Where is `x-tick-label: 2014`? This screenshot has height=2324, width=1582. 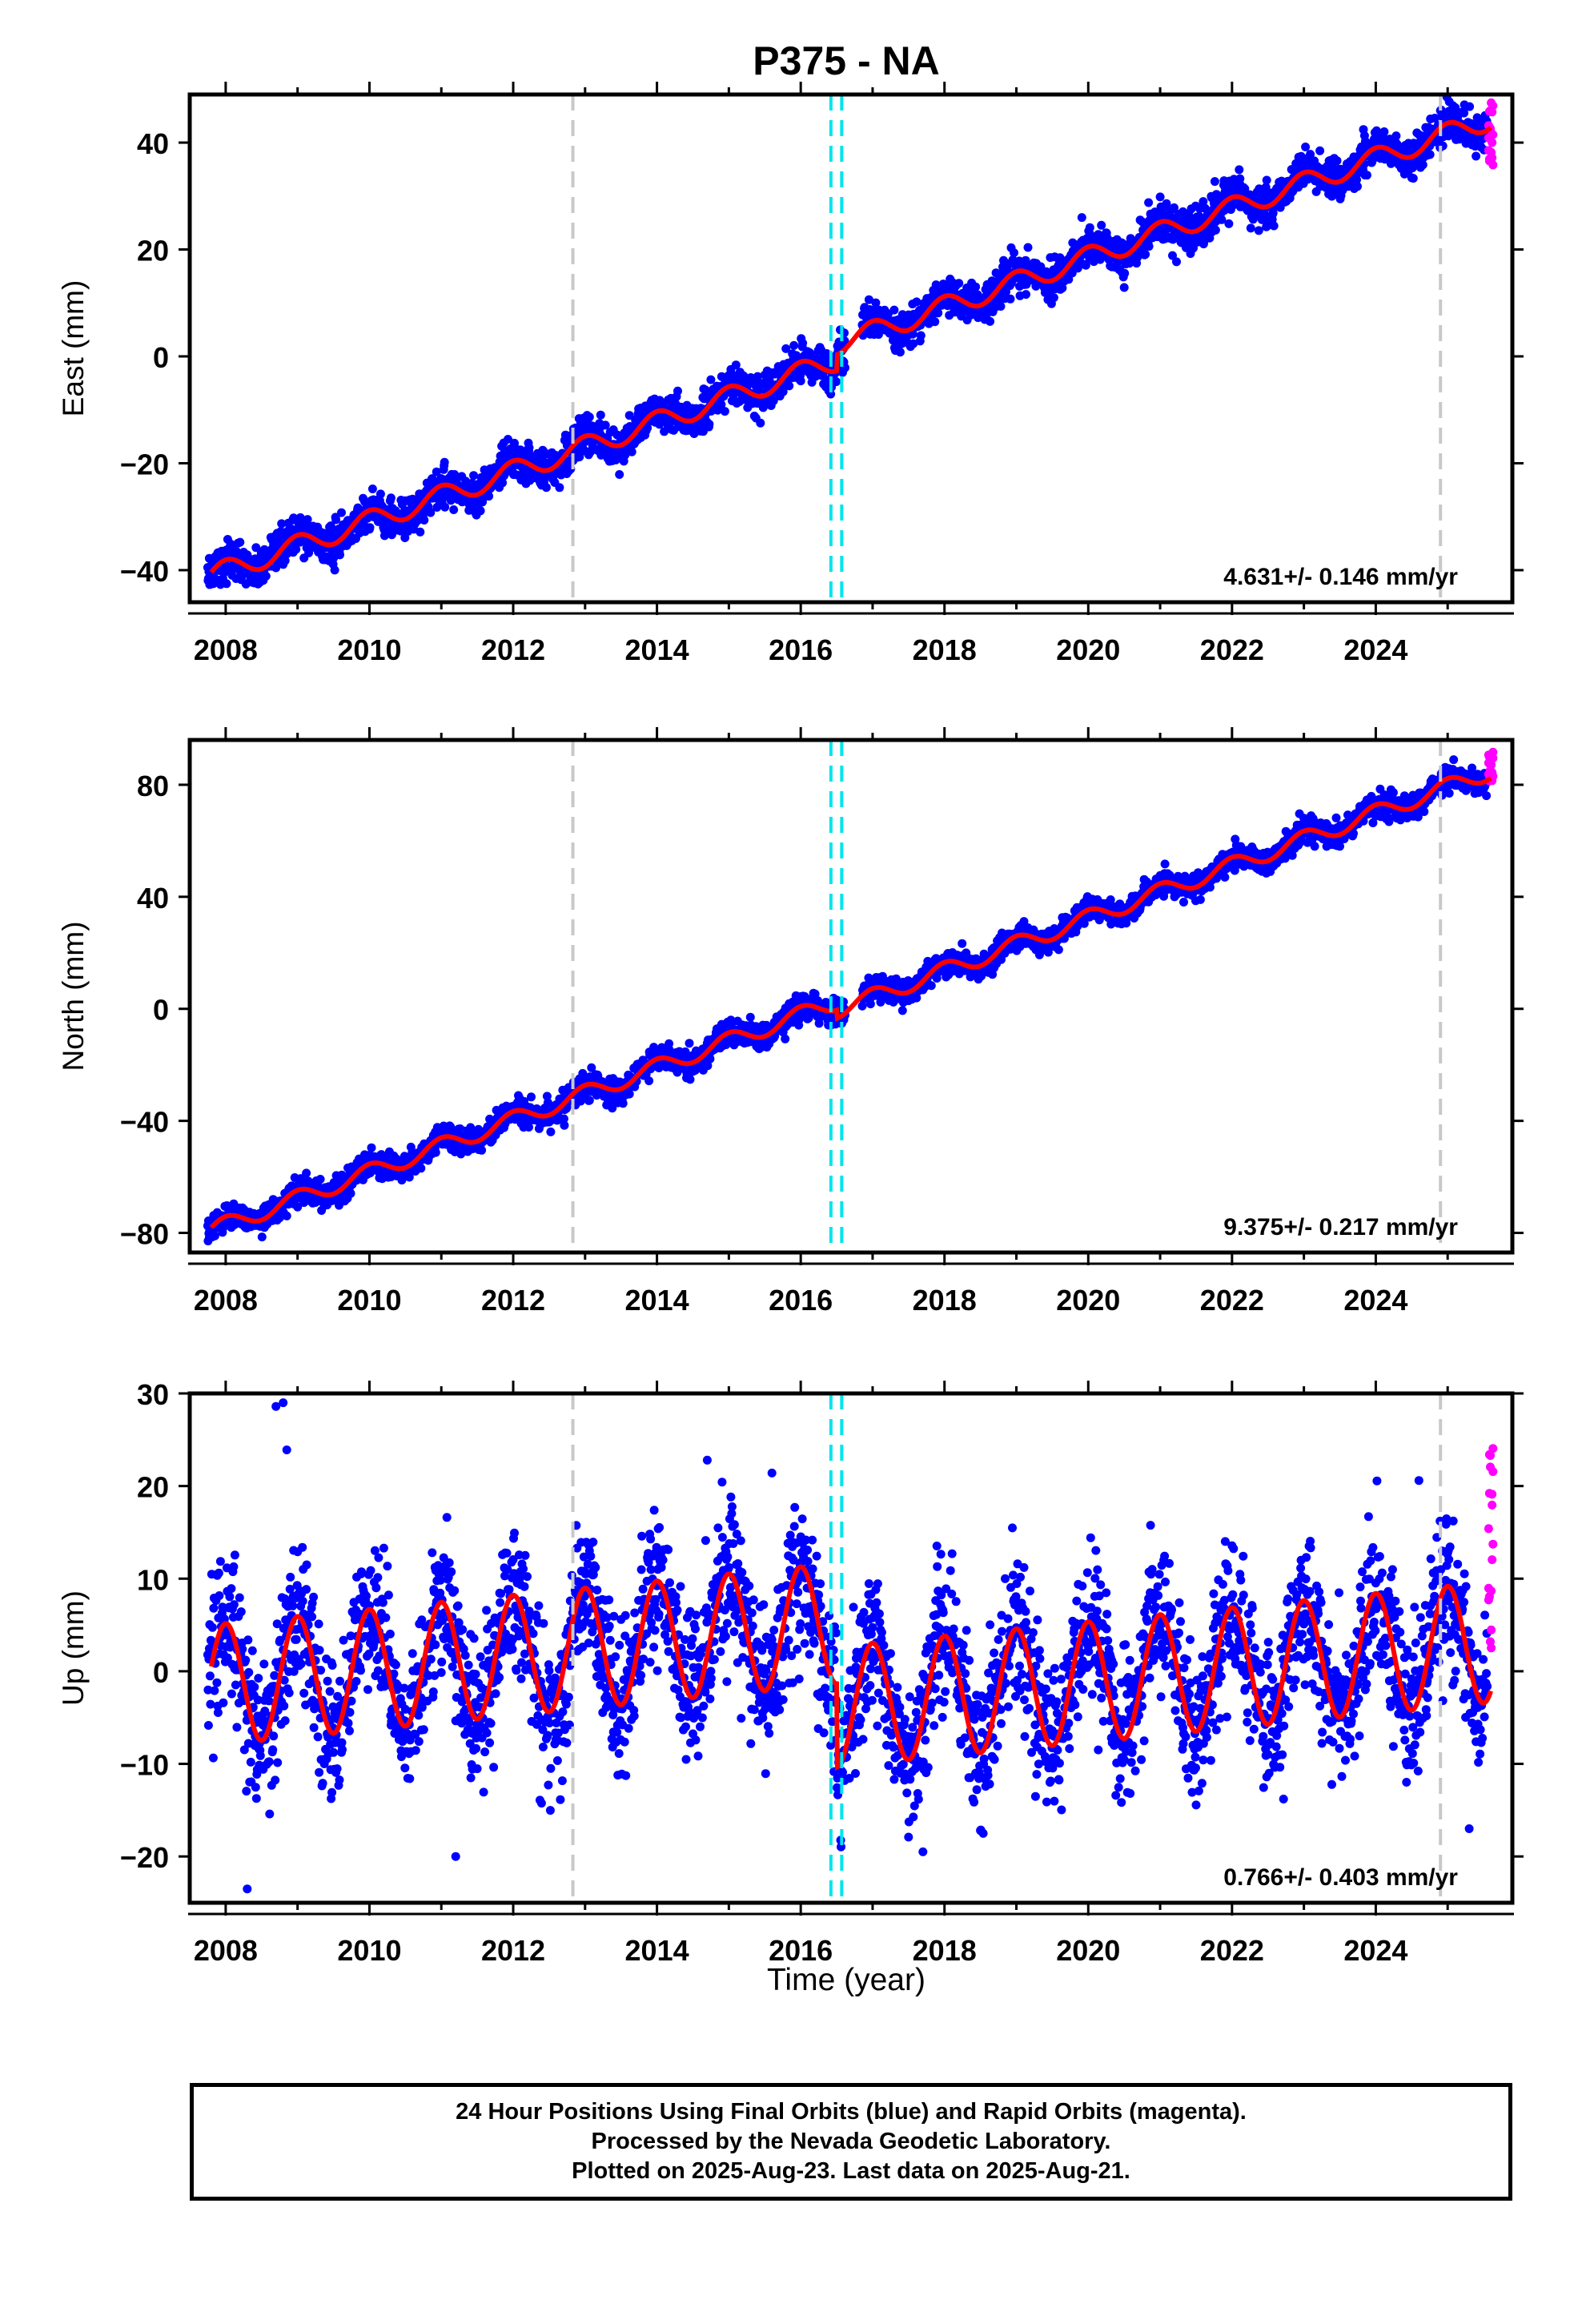 x-tick-label: 2014 is located at coordinates (657, 649).